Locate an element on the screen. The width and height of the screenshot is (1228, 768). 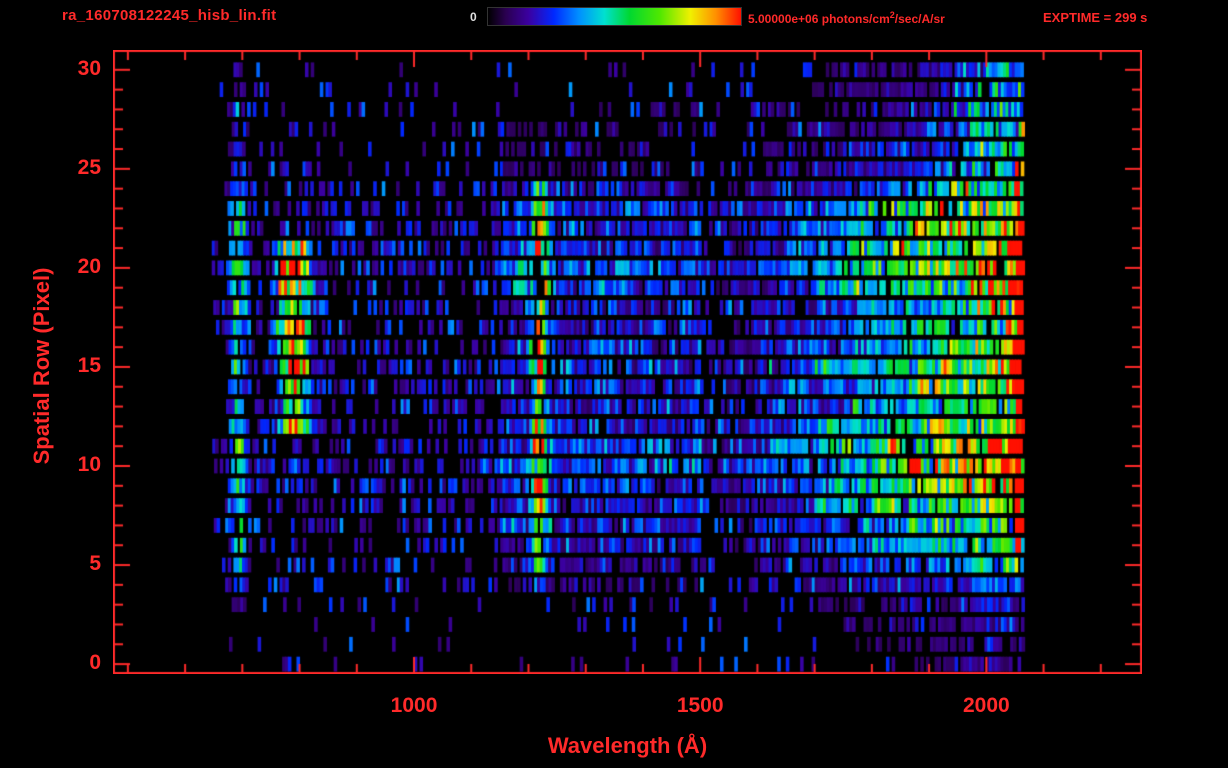
y-tick-label: 20 is located at coordinates (89, 266).